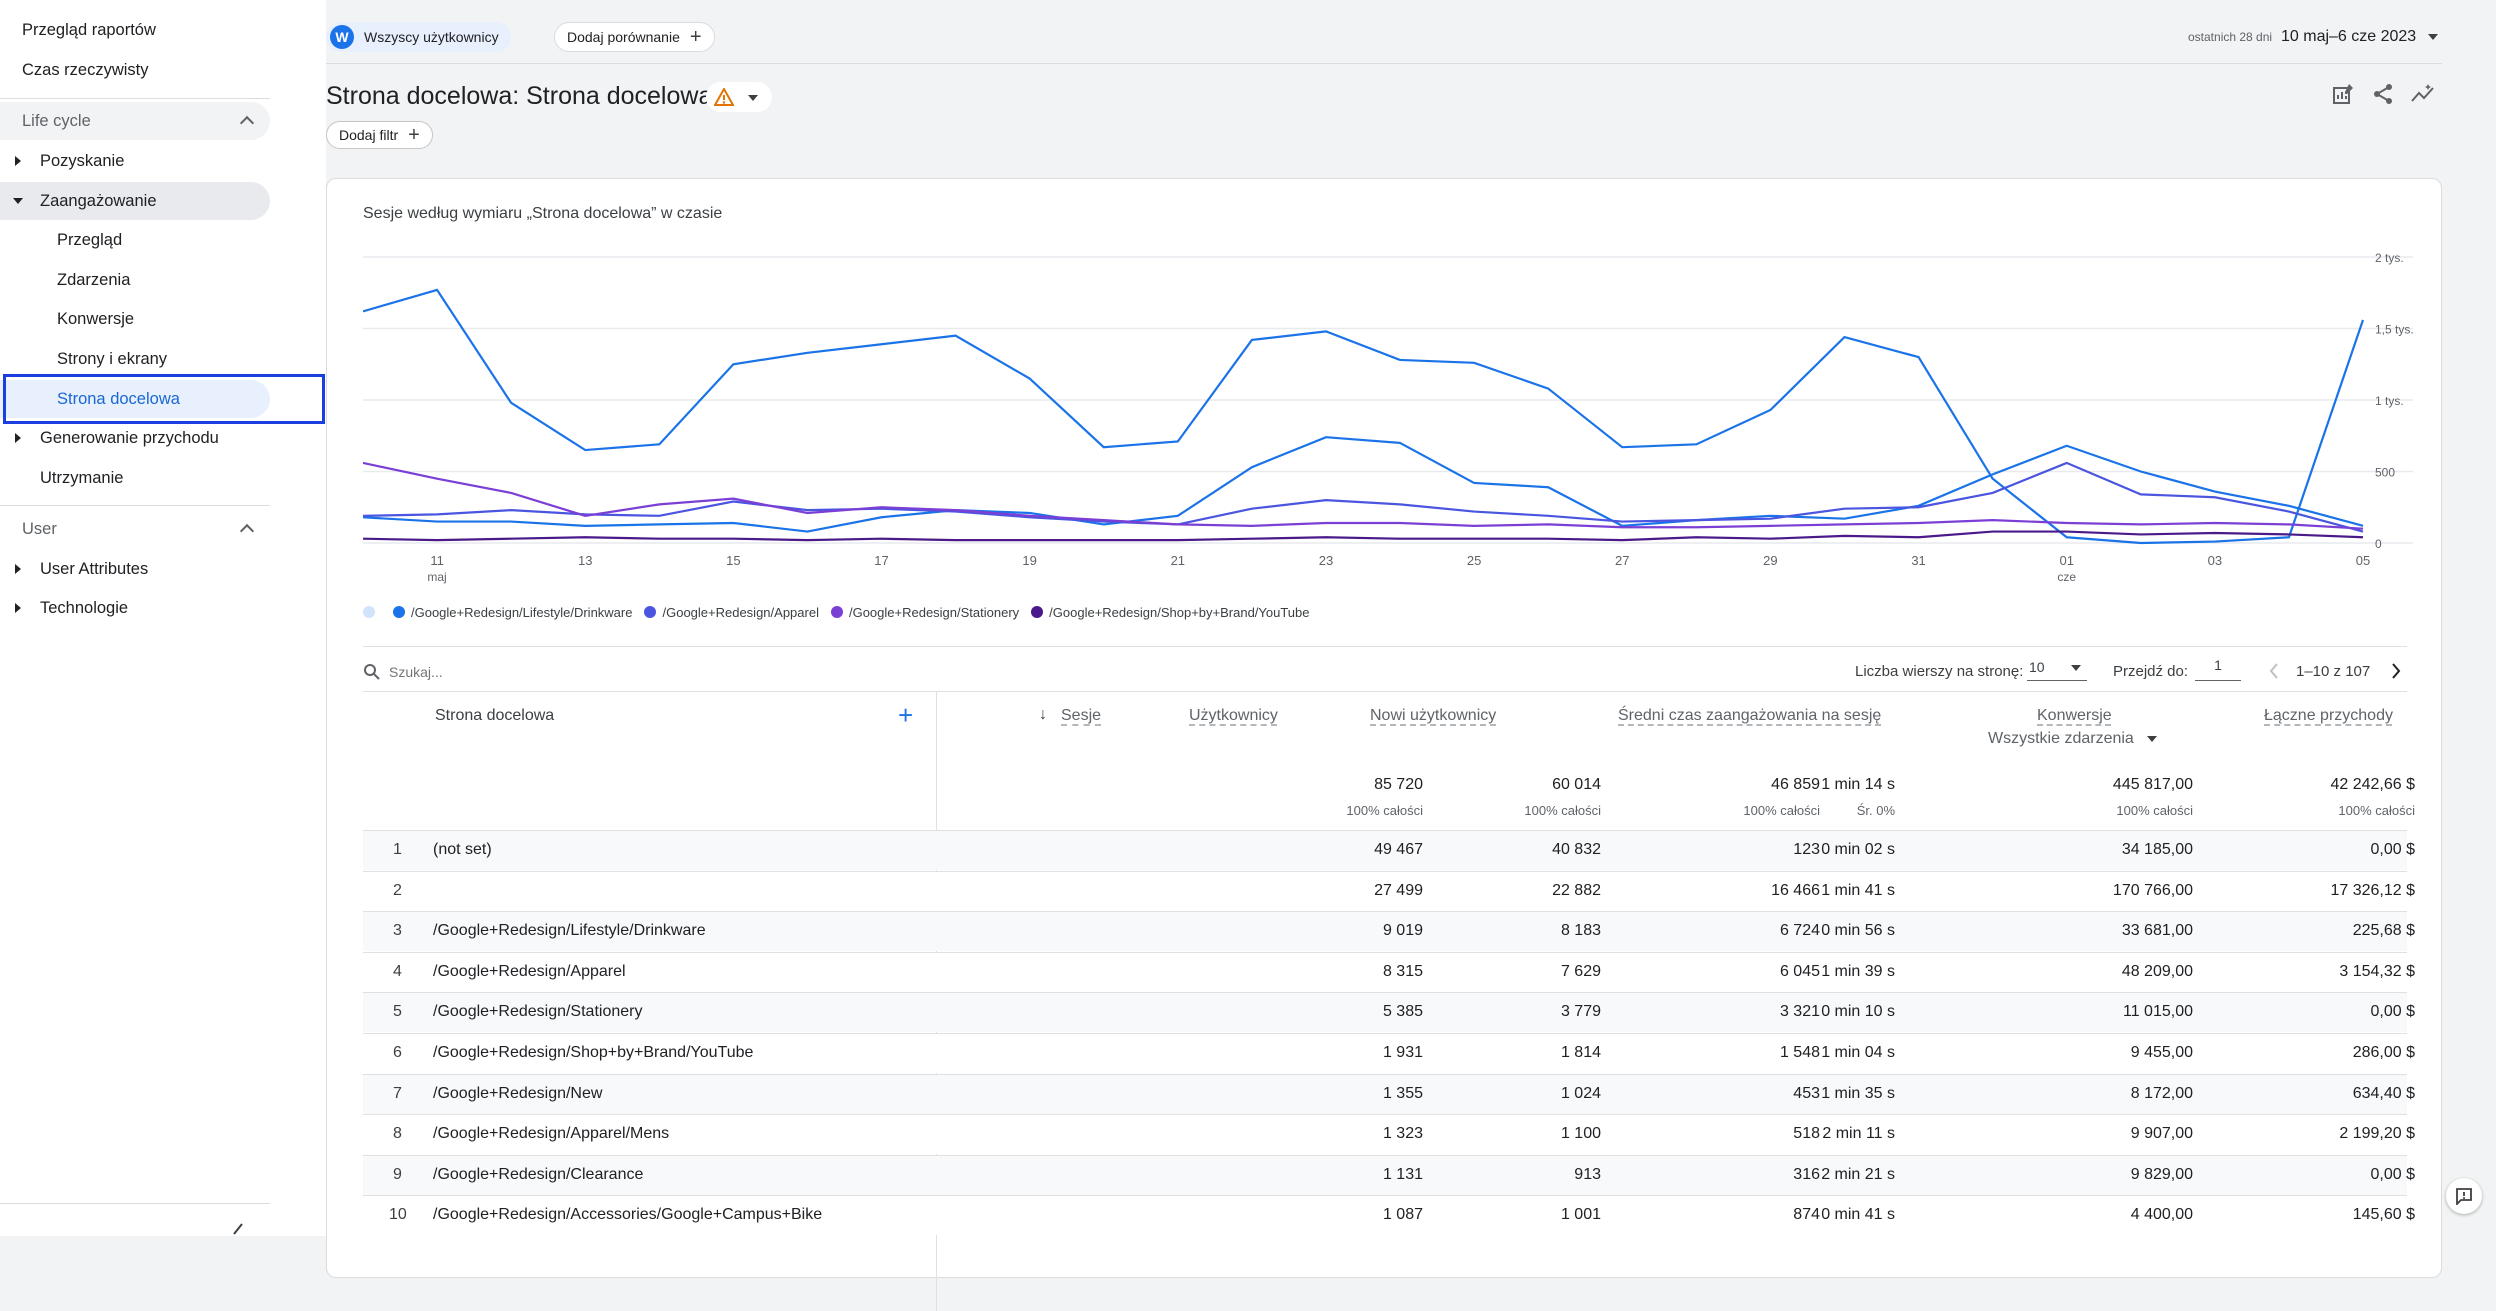 The width and height of the screenshot is (2496, 1311). I want to click on legend-item: /Google+Redesign/Apparel, so click(731, 612).